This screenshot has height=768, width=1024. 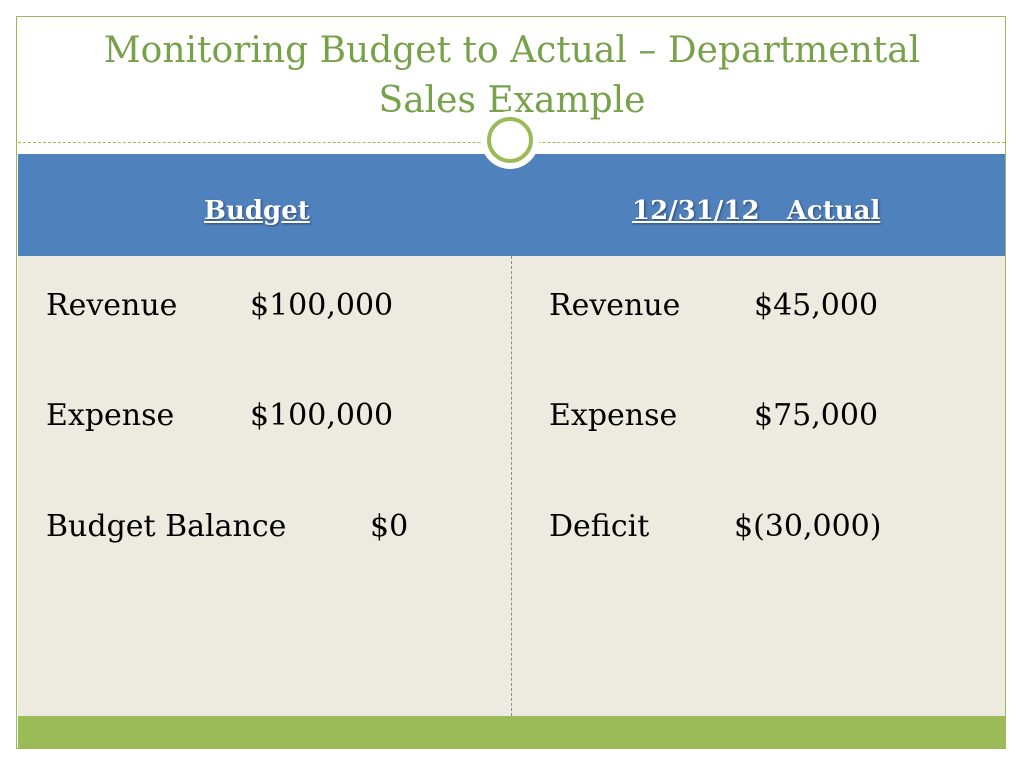 I want to click on column-divider, so click(x=511, y=486).